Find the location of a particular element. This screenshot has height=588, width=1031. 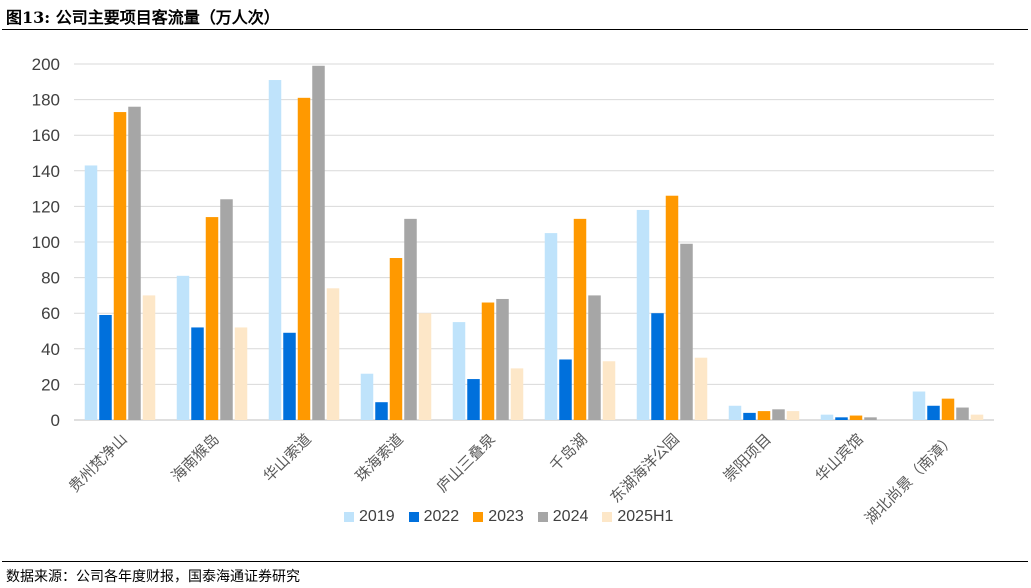

y-tick-label: 40 is located at coordinates (50, 349).